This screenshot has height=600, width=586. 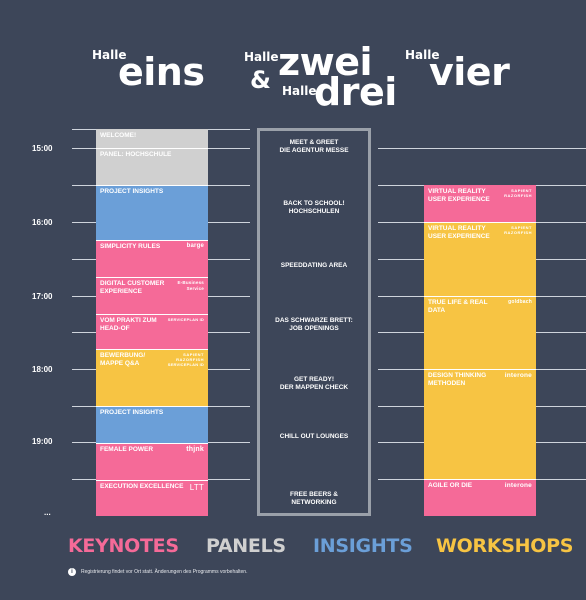 I want to click on session-label: SIMPLICITY RULES, so click(x=130, y=246).